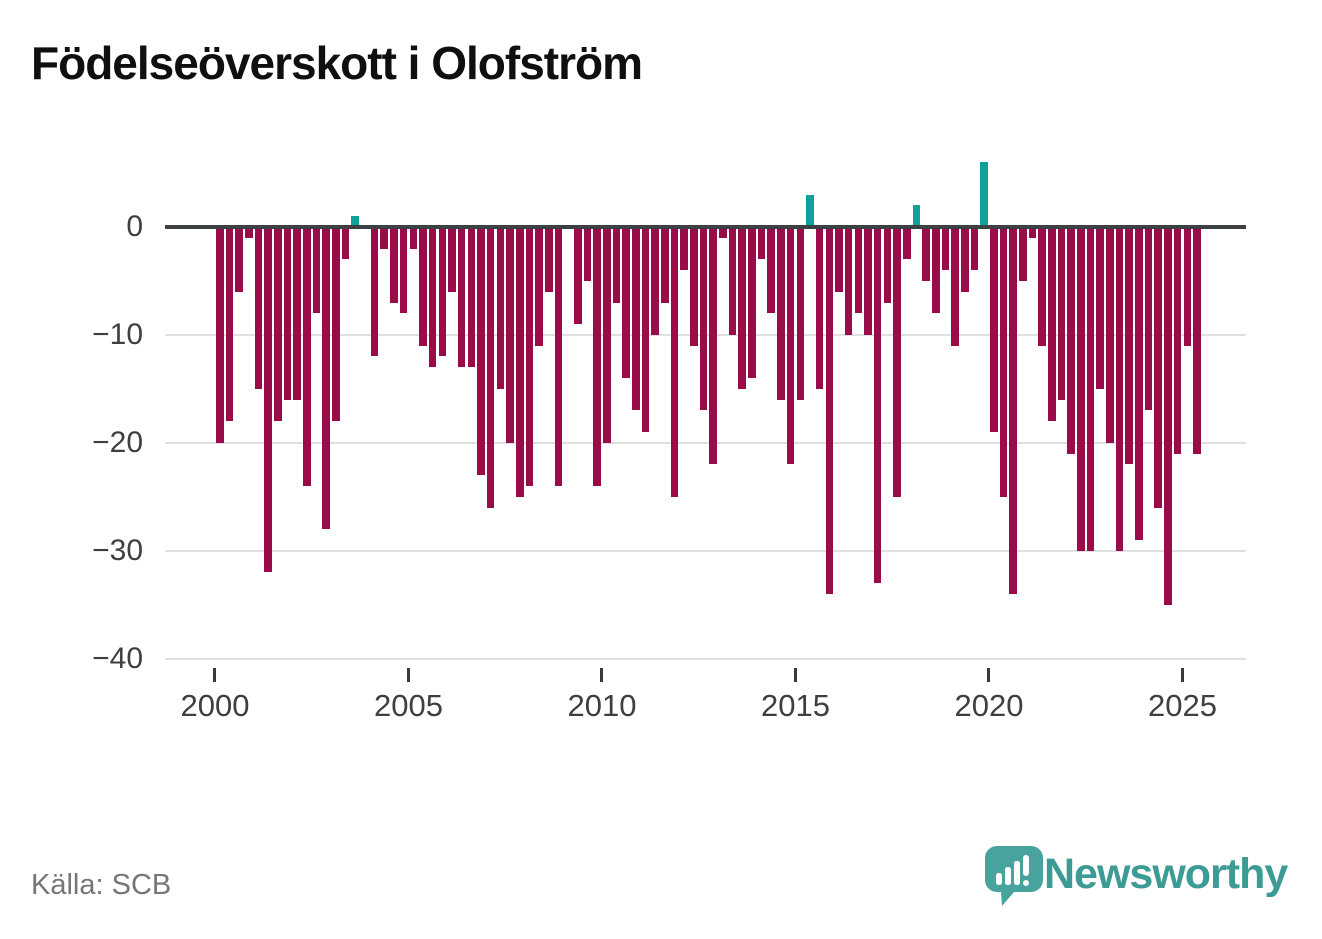 Image resolution: width=1322 pixels, height=939 pixels. What do you see at coordinates (1166, 874) in the screenshot?
I see `newsworthy-wordmark: Newsworthy` at bounding box center [1166, 874].